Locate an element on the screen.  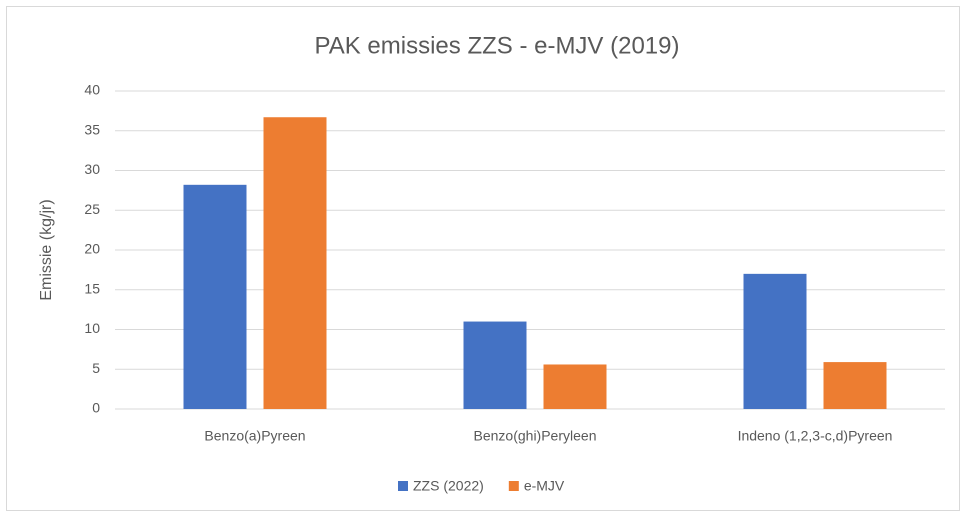
y-tick-label: 40 is located at coordinates (92, 90).